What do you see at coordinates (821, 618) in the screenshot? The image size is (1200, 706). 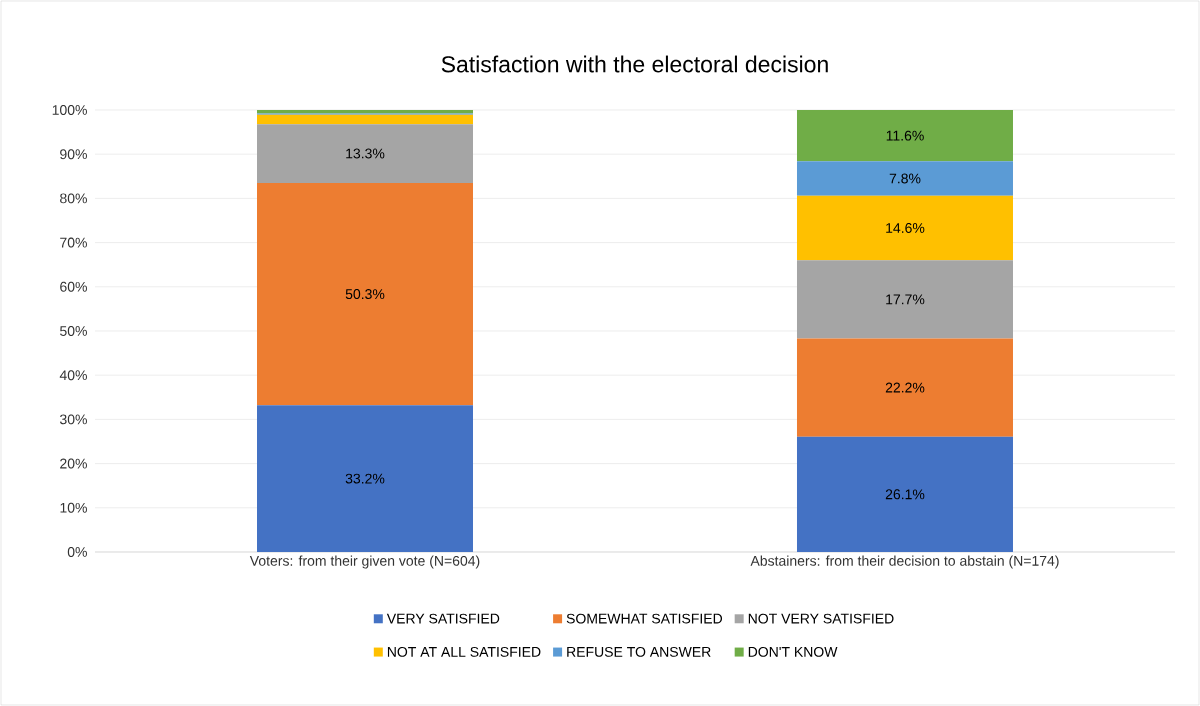 I see `legend-label: NOT VERY SATISFIED` at bounding box center [821, 618].